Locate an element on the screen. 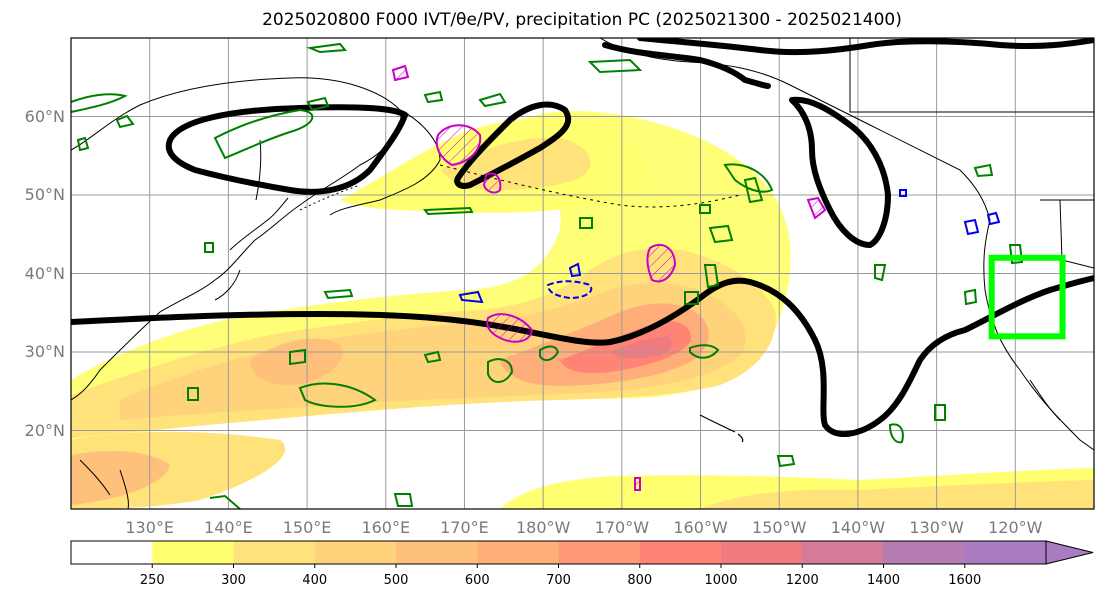 The width and height of the screenshot is (1105, 603). coastline-alaska is located at coordinates (795, 129).